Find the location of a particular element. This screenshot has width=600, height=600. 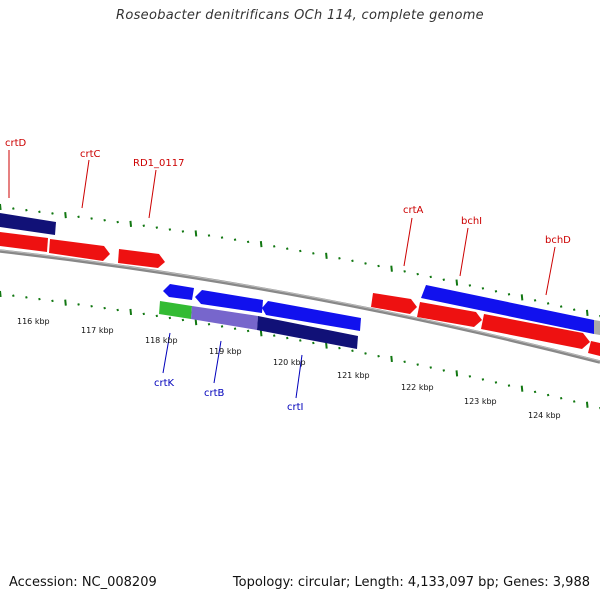

scale-120: 120 kbp is located at coordinates (289, 362).